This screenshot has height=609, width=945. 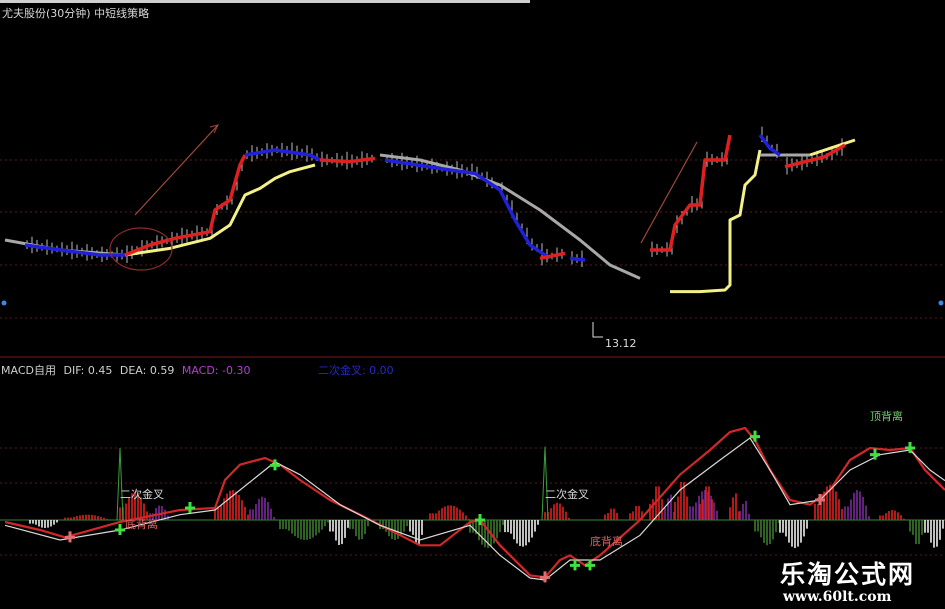 What do you see at coordinates (621, 343) in the screenshot?
I see `low-price-label: 13.12` at bounding box center [621, 343].